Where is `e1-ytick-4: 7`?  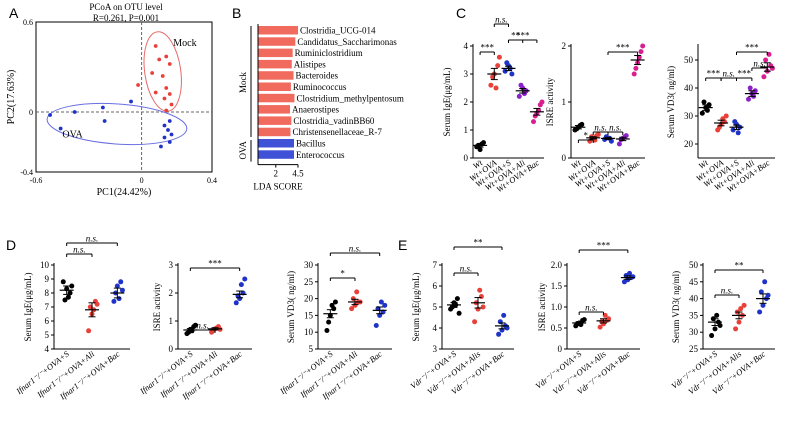 e1-ytick-4: 7 is located at coordinates (435, 265).